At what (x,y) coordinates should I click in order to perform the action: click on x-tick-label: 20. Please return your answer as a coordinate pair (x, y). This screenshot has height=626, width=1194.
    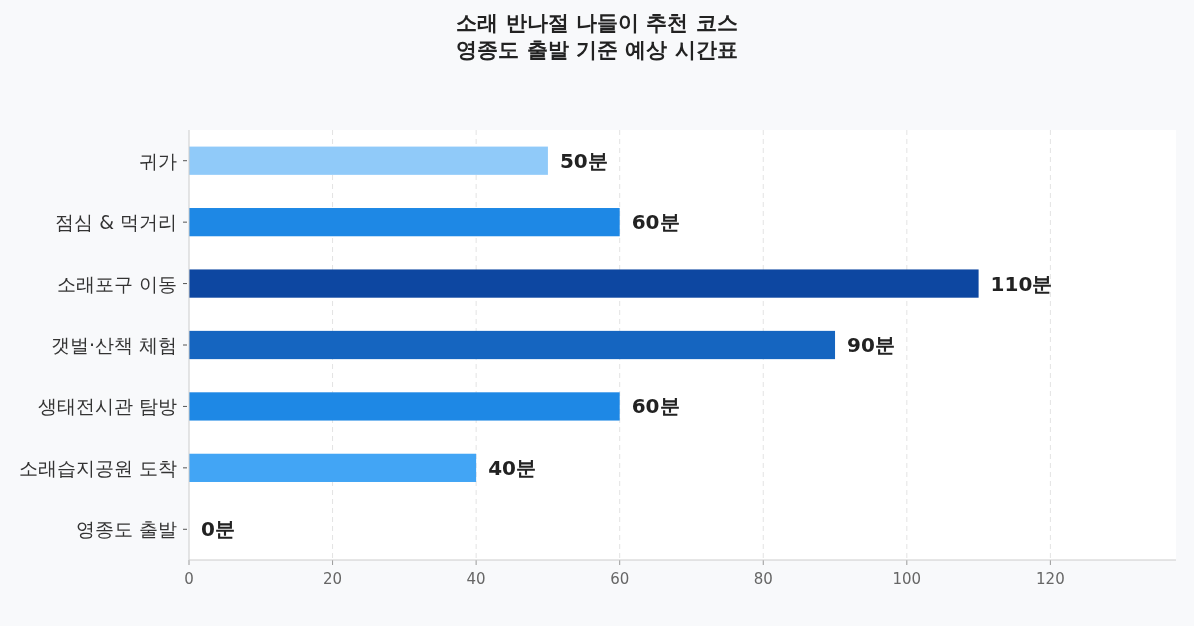
    Looking at the image, I should click on (333, 579).